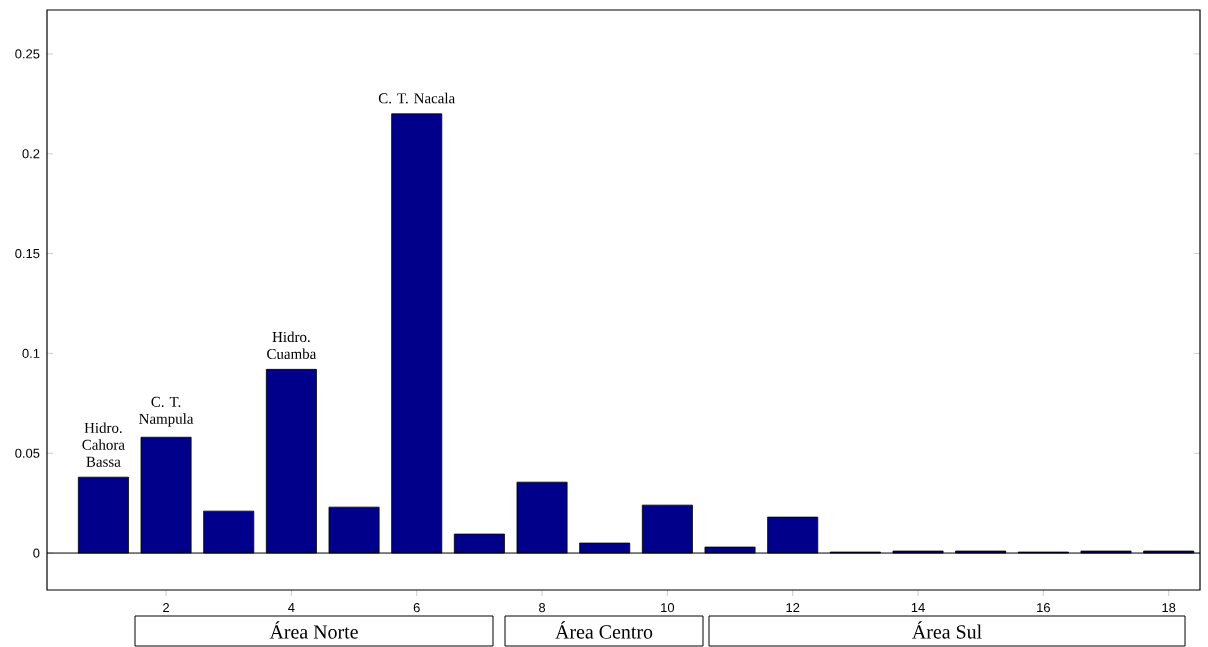 Image resolution: width=1208 pixels, height=647 pixels. Describe the element at coordinates (947, 630) in the screenshot. I see `text: Área Sul` at that location.